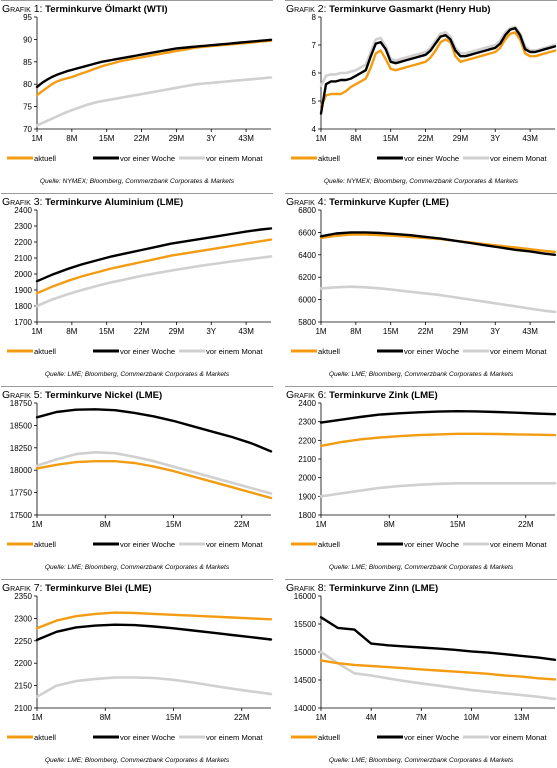 This screenshot has height=768, width=557. Describe the element at coordinates (82, 395) in the screenshot. I see `chart-title: Grafik 5: Terminkurve Nickel (LME)` at that location.